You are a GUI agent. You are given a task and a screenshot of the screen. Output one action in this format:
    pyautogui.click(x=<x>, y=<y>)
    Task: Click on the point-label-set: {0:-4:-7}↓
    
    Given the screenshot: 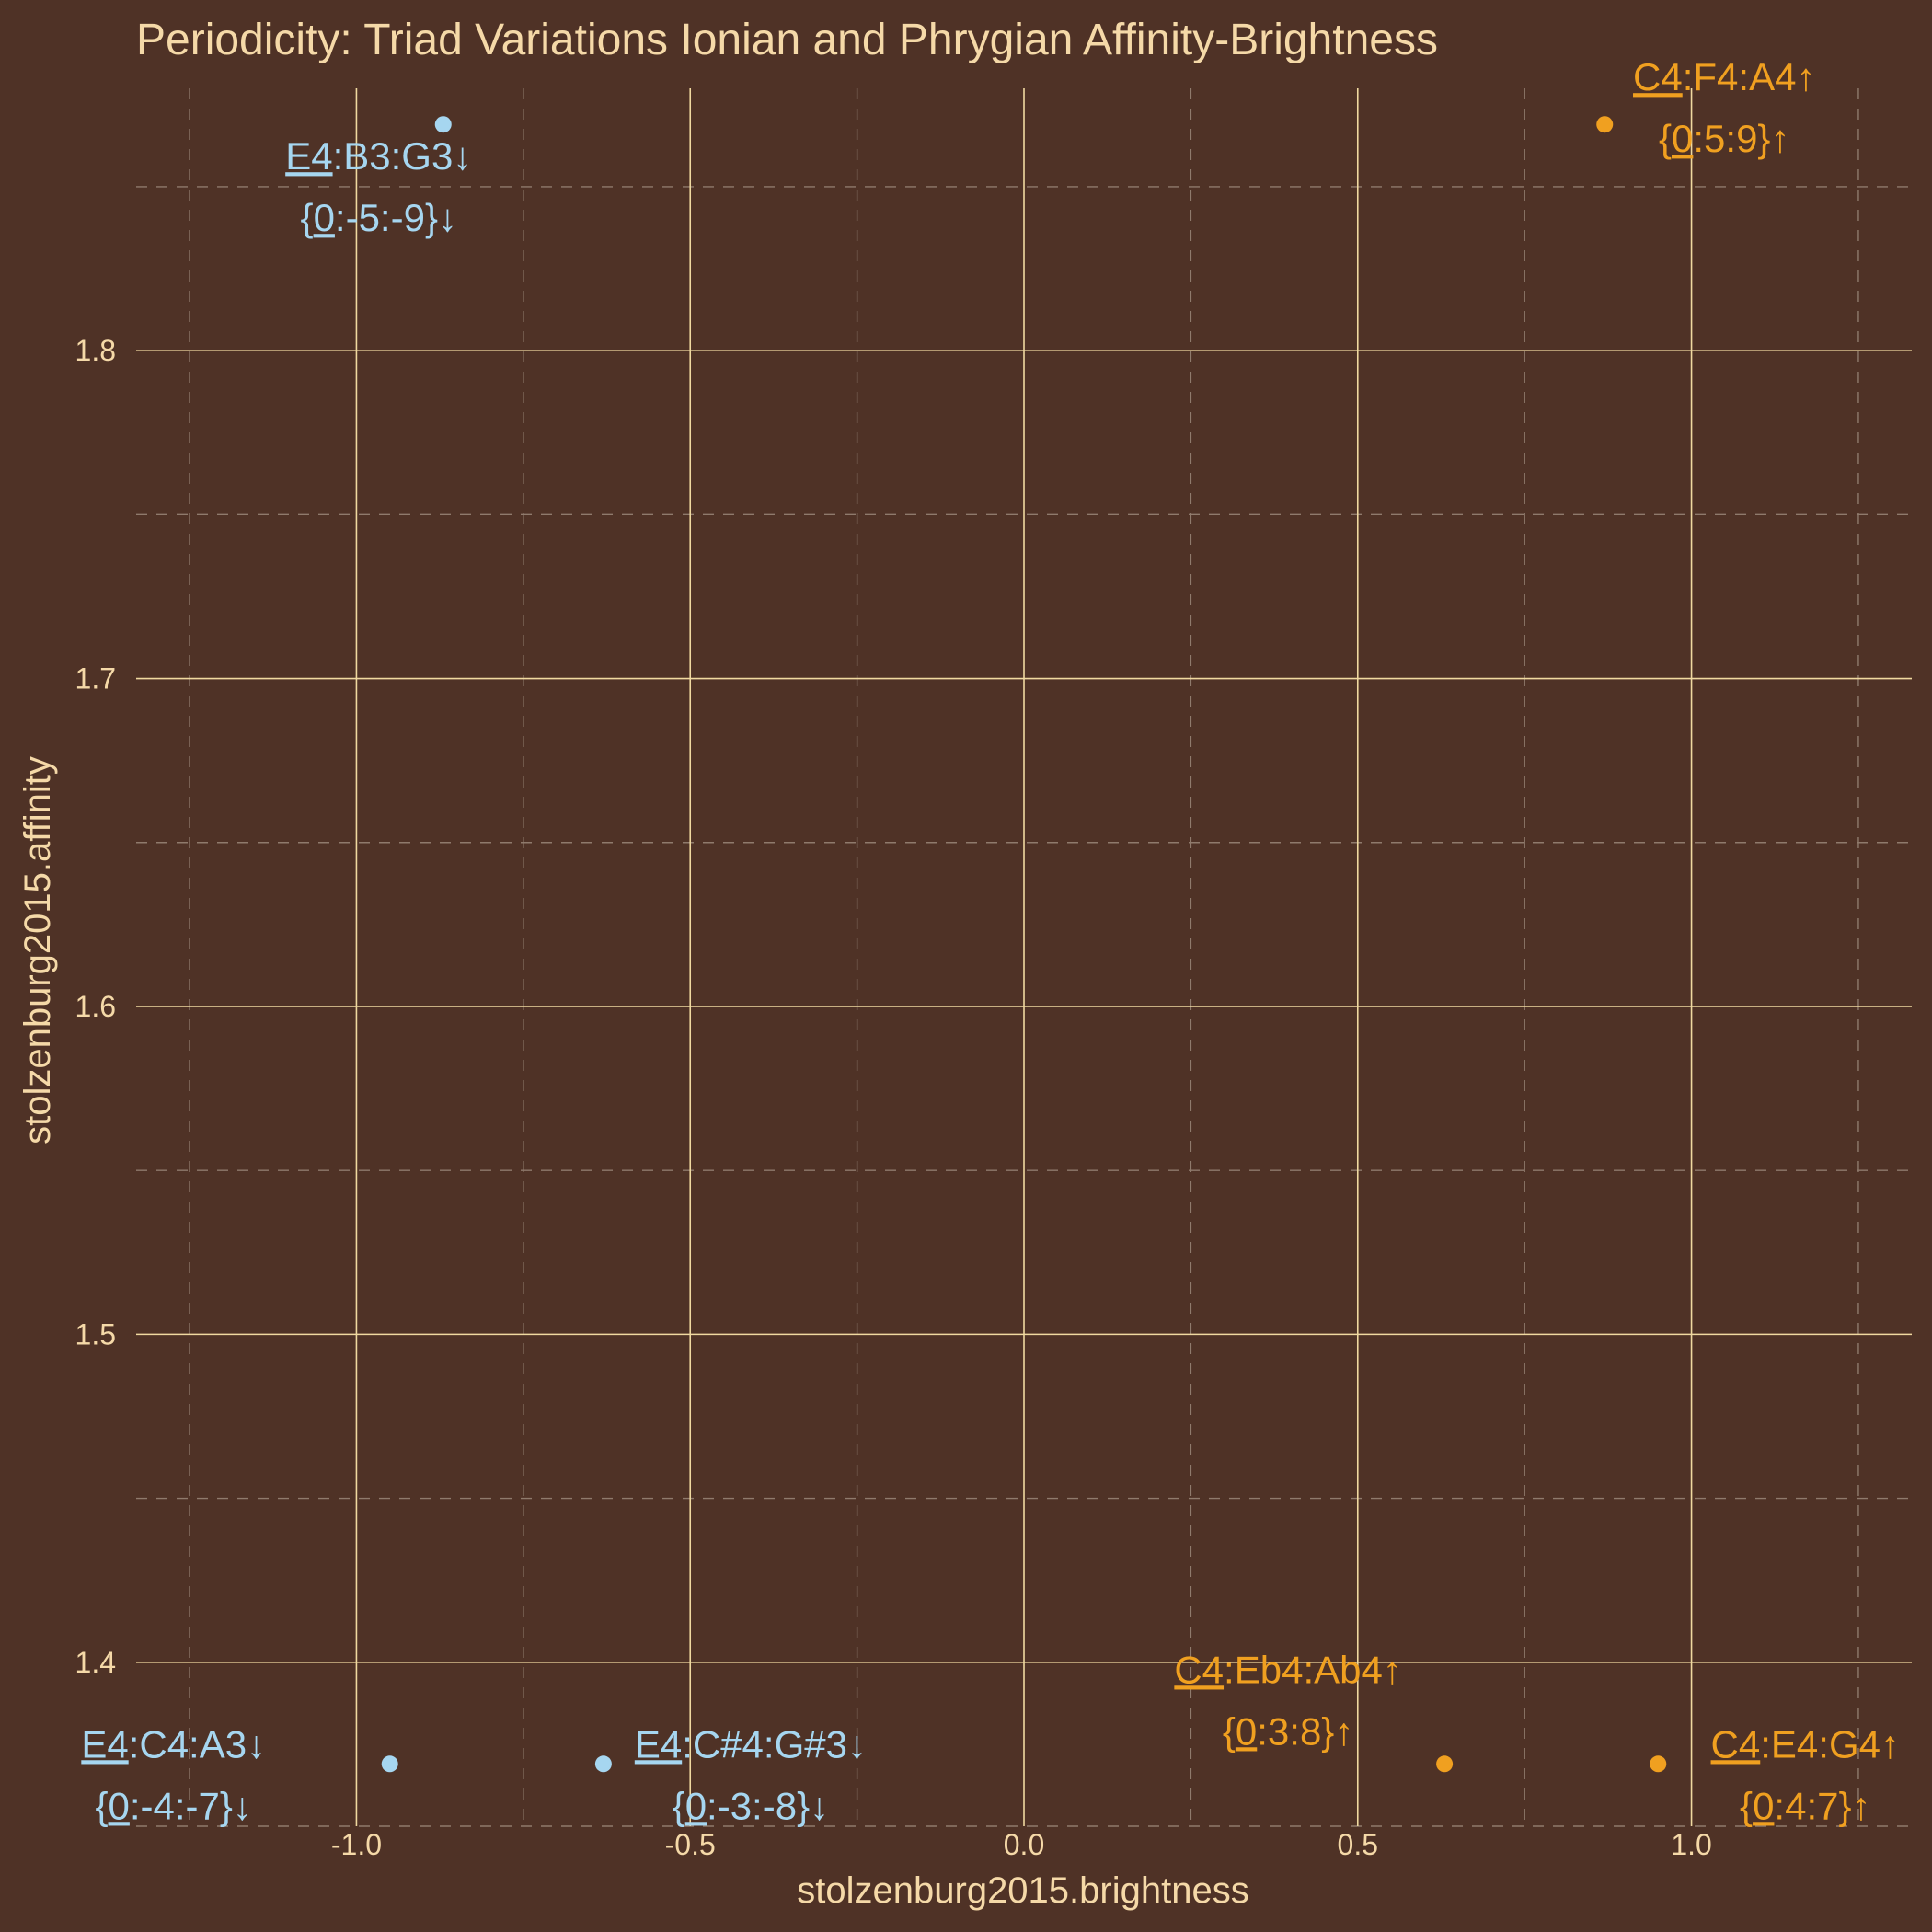 What is the action you would take?
    pyautogui.click(x=173, y=1805)
    